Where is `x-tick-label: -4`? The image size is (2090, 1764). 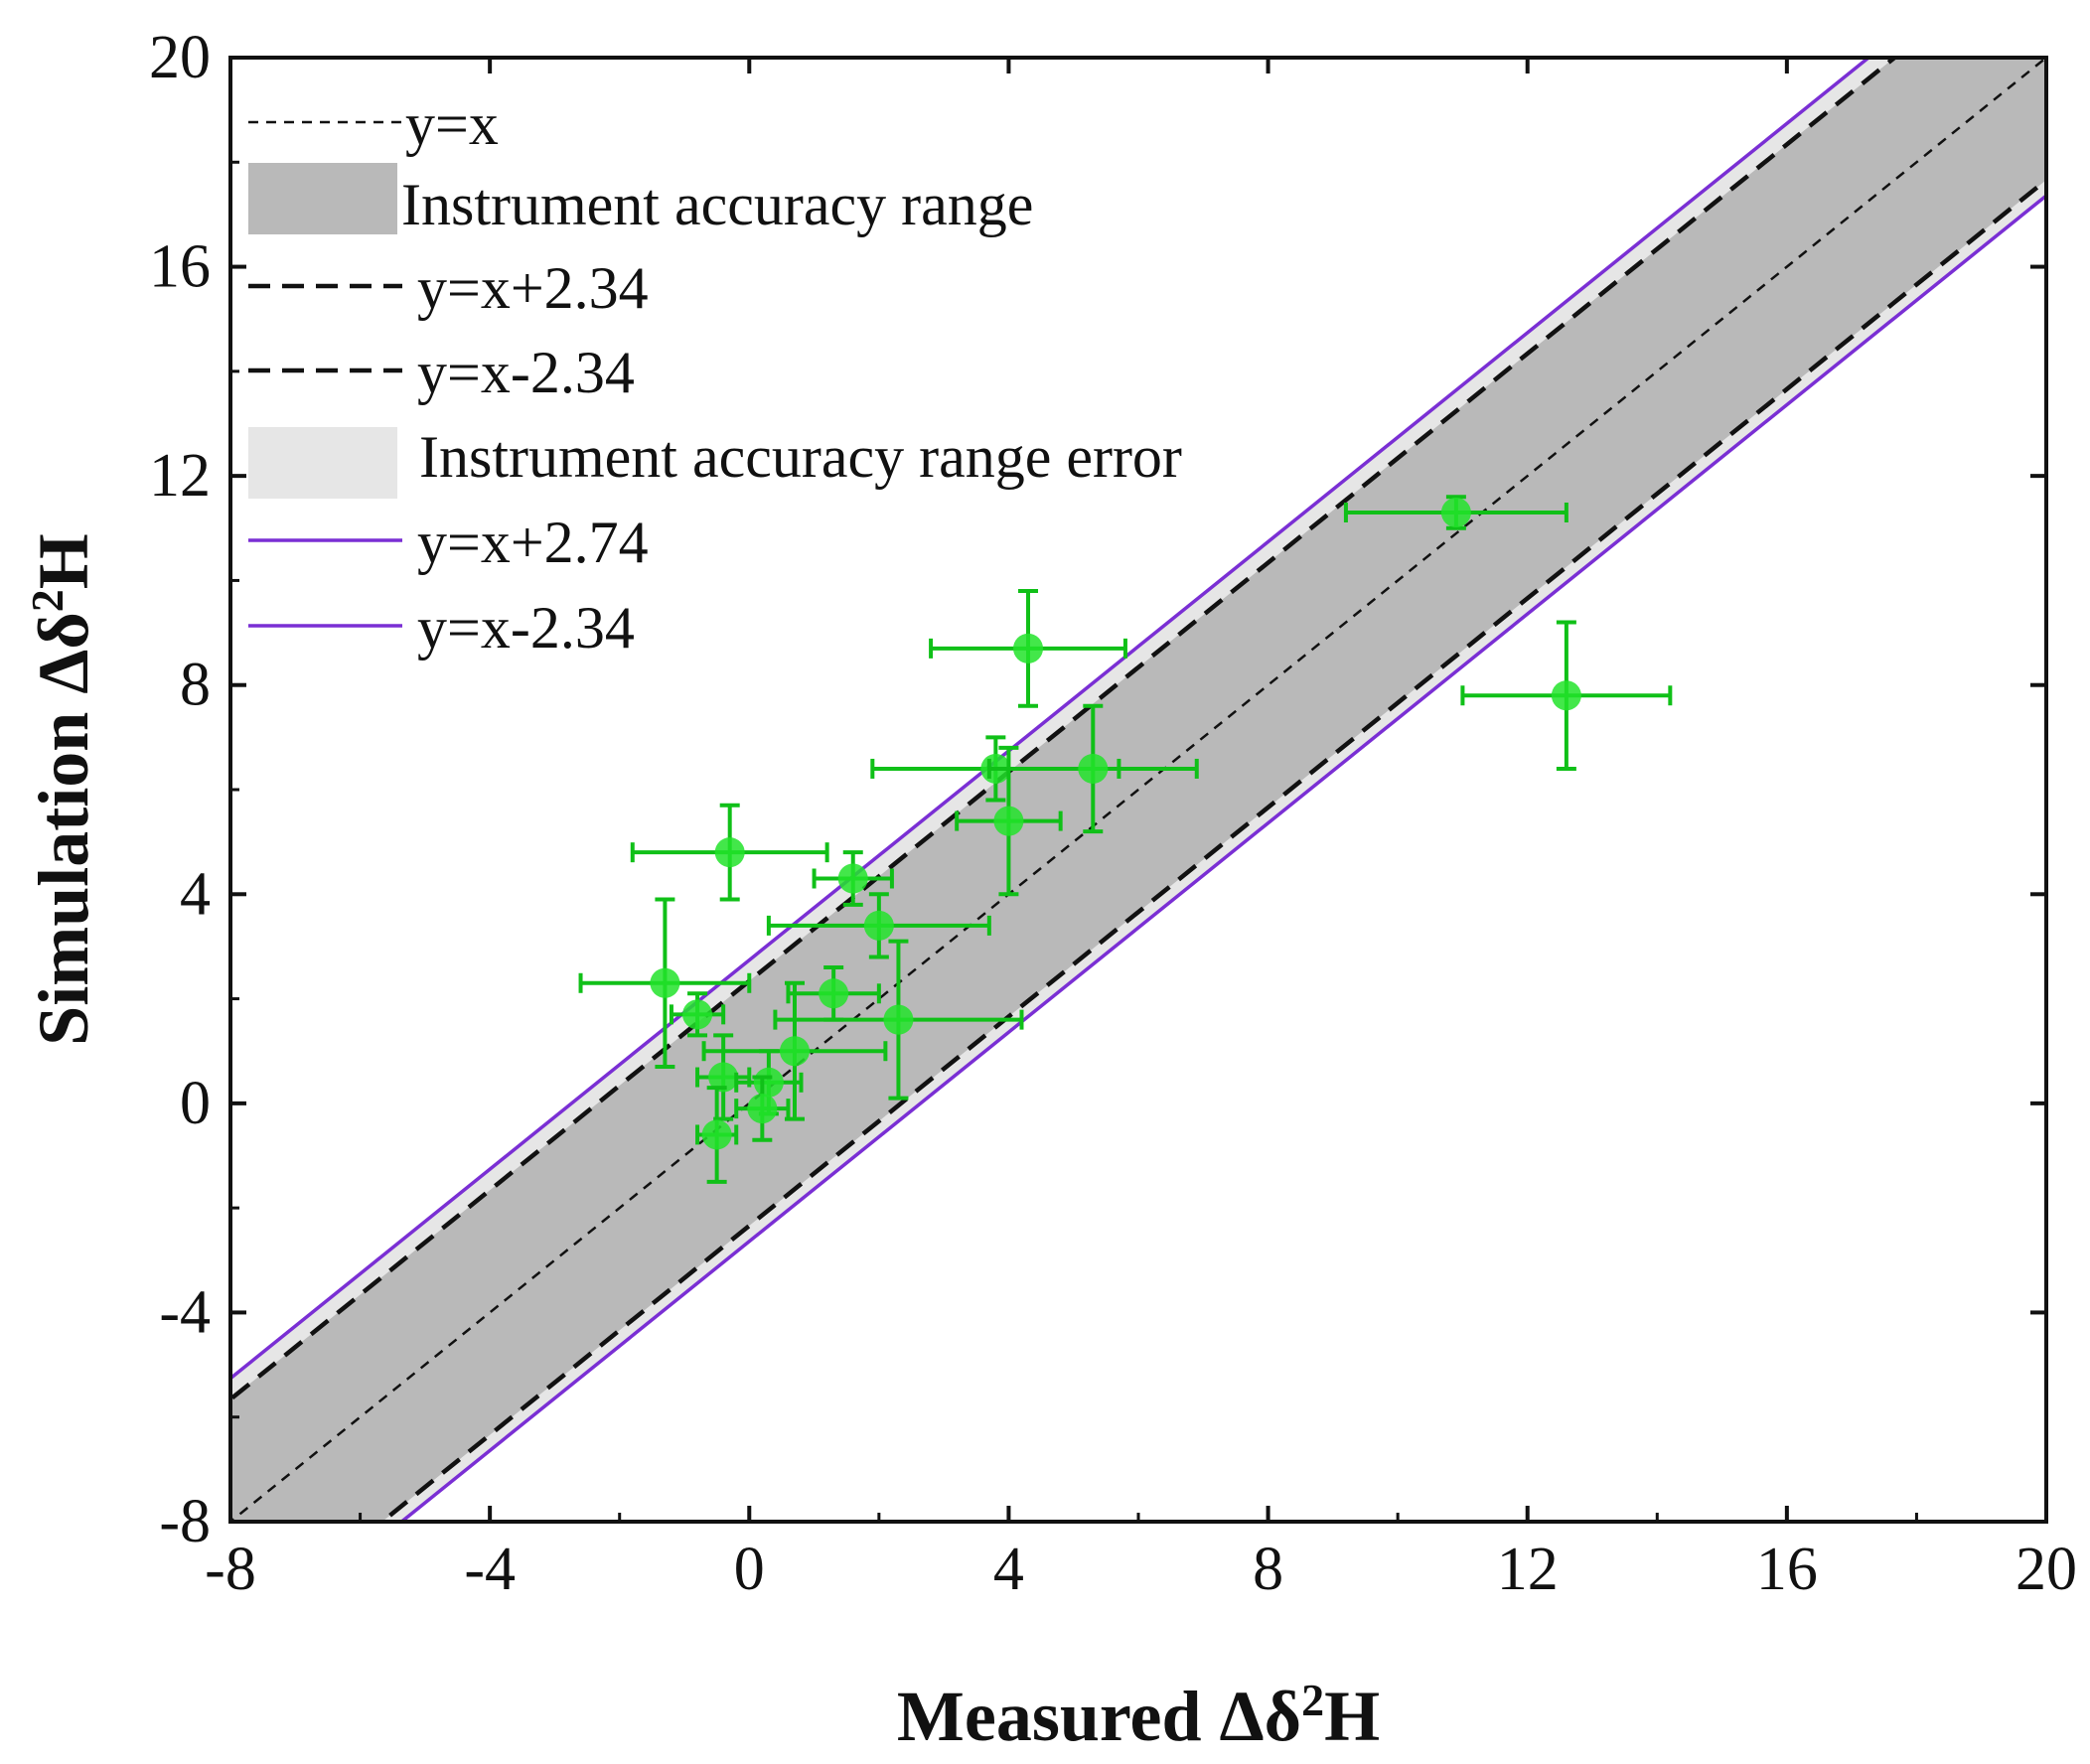
x-tick-label: -4 is located at coordinates (490, 1569).